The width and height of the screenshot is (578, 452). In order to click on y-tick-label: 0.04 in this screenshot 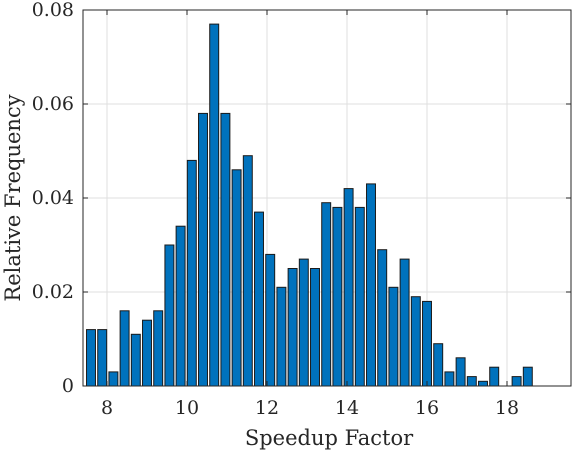, I will do `click(53, 198)`.